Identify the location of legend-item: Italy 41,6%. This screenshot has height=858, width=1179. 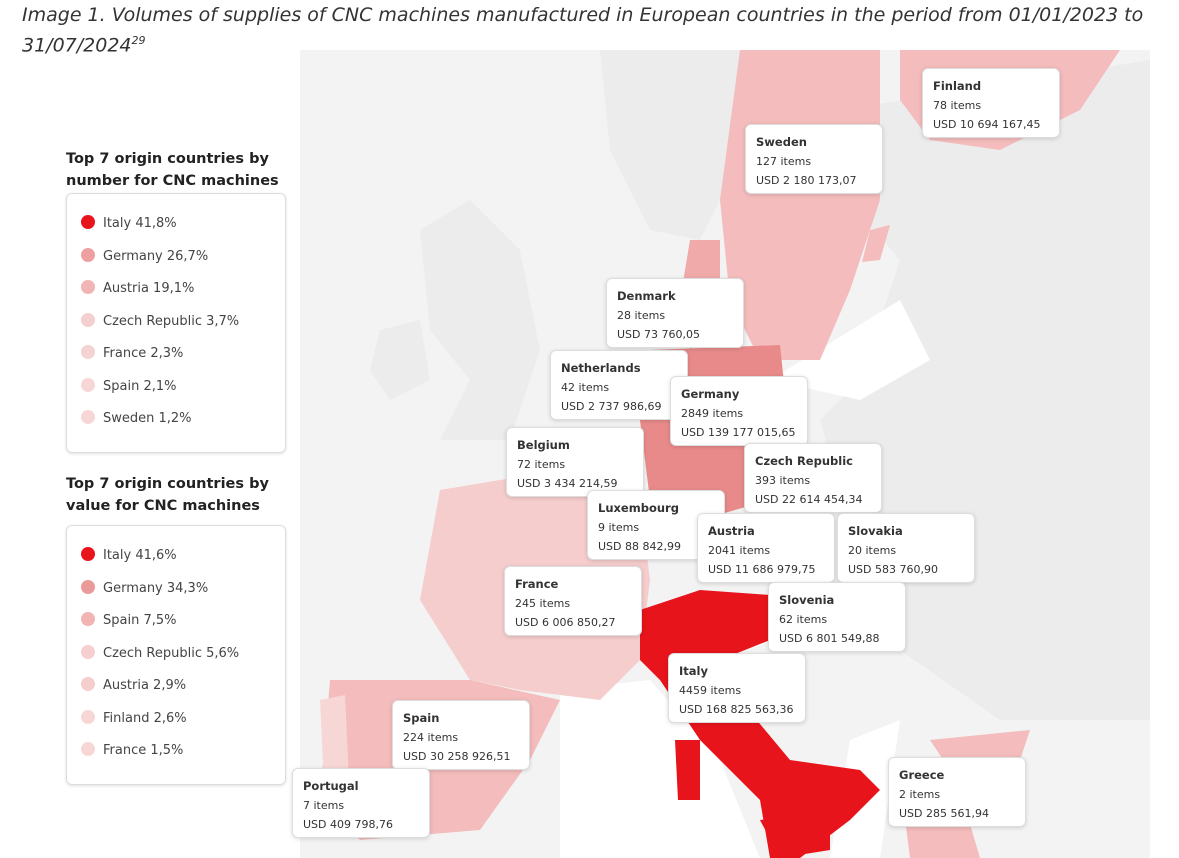
(129, 556).